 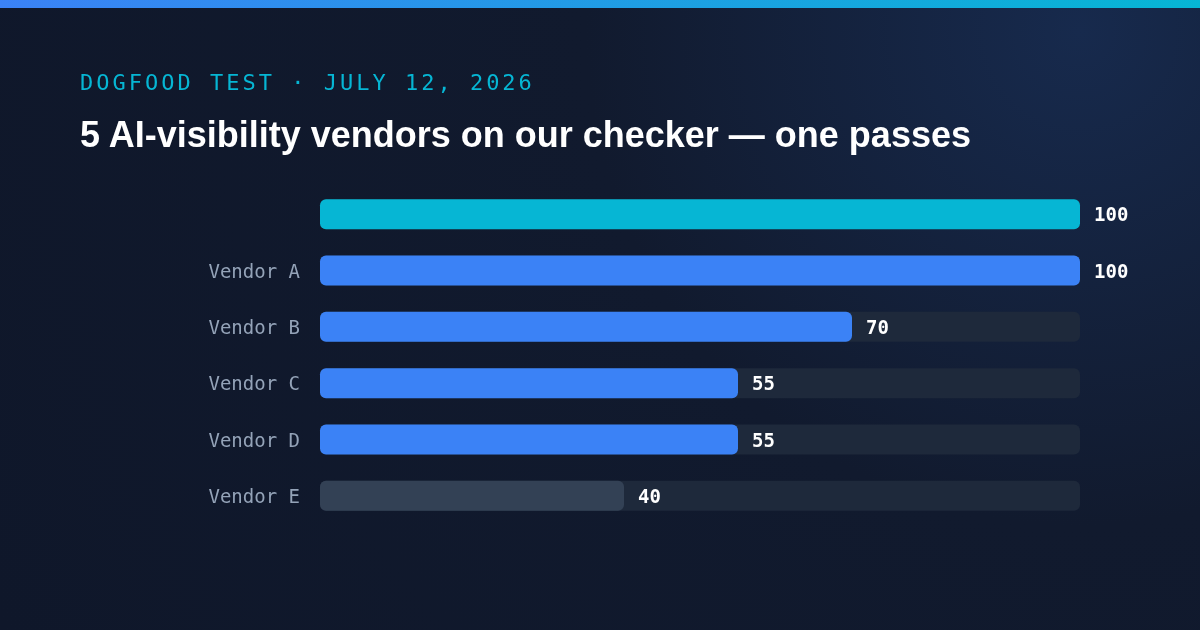 What do you see at coordinates (254, 270) in the screenshot?
I see `y-tick-label: Vendor A` at bounding box center [254, 270].